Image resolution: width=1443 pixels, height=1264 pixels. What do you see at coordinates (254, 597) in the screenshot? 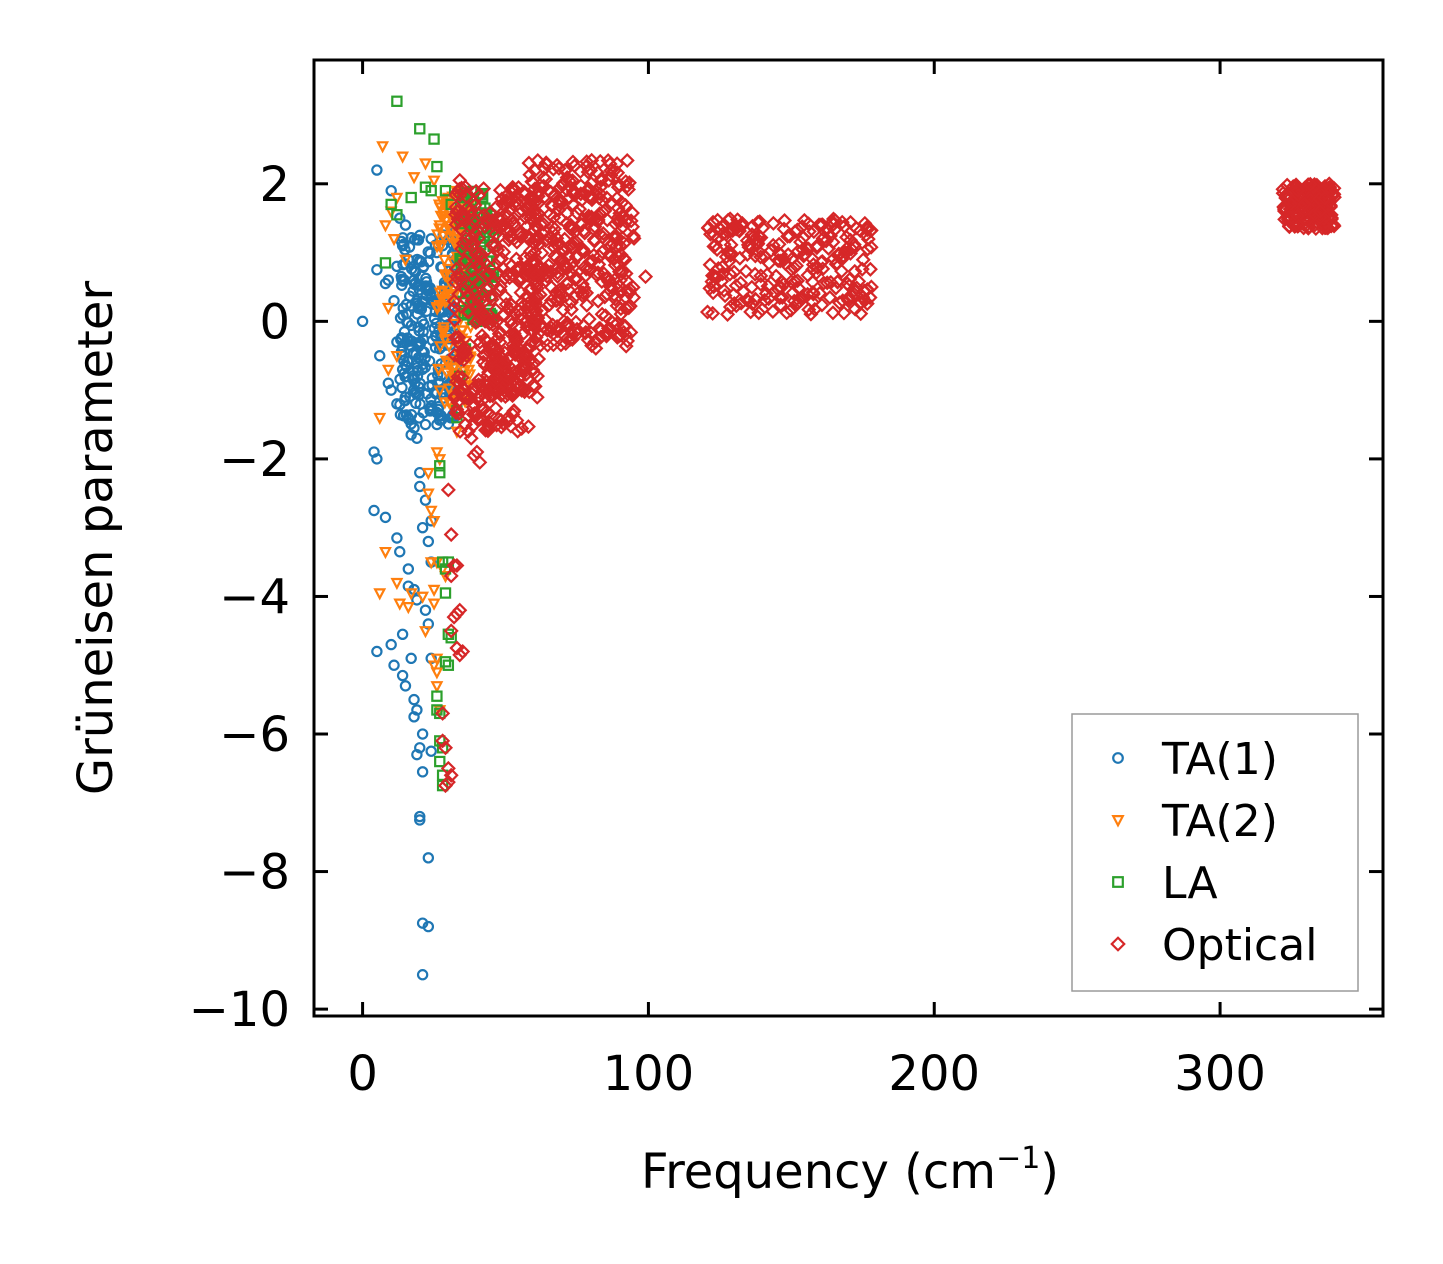
I see `y-tick-label: −4` at bounding box center [254, 597].